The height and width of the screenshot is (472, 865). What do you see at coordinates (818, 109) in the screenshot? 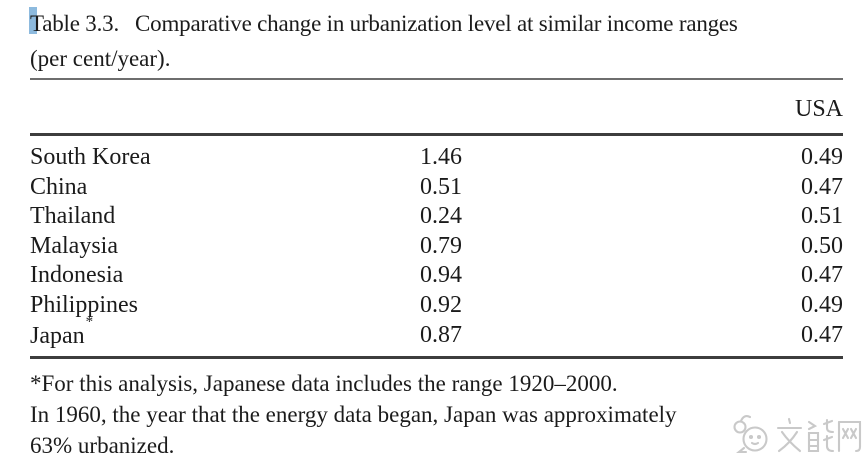
I see `column-header-usa: USA` at bounding box center [818, 109].